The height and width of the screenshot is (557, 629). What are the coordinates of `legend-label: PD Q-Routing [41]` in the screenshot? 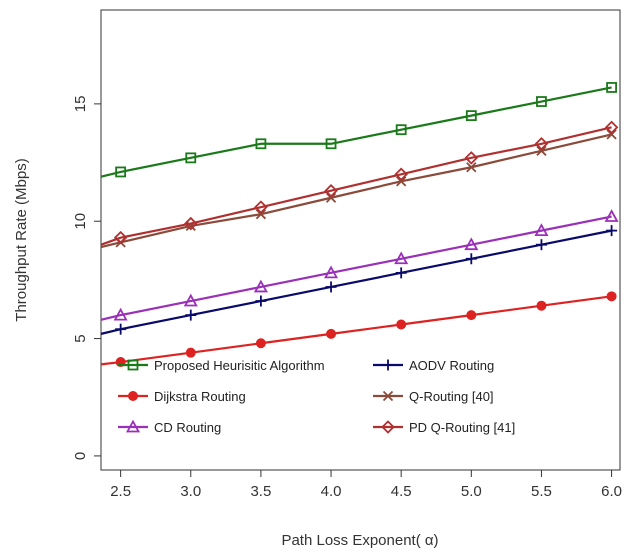 It's located at (462, 427).